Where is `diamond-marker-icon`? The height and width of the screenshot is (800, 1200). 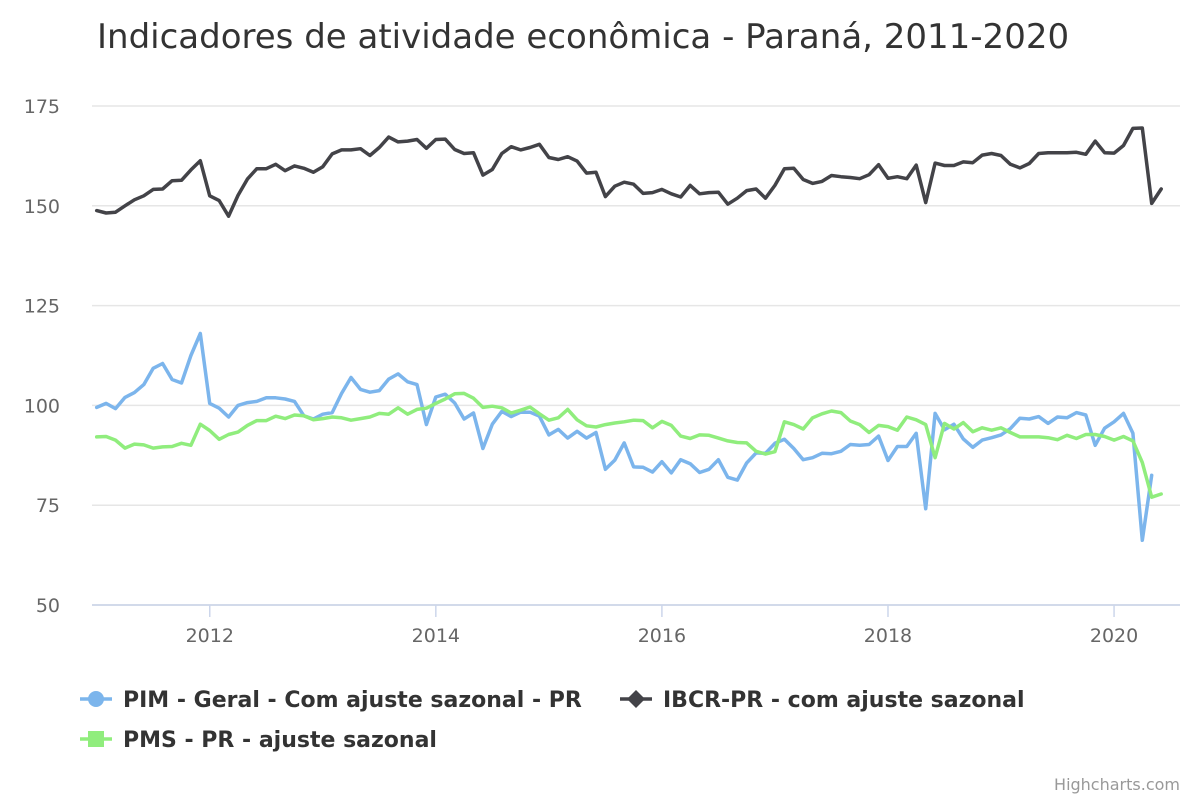 diamond-marker-icon is located at coordinates (636, 699).